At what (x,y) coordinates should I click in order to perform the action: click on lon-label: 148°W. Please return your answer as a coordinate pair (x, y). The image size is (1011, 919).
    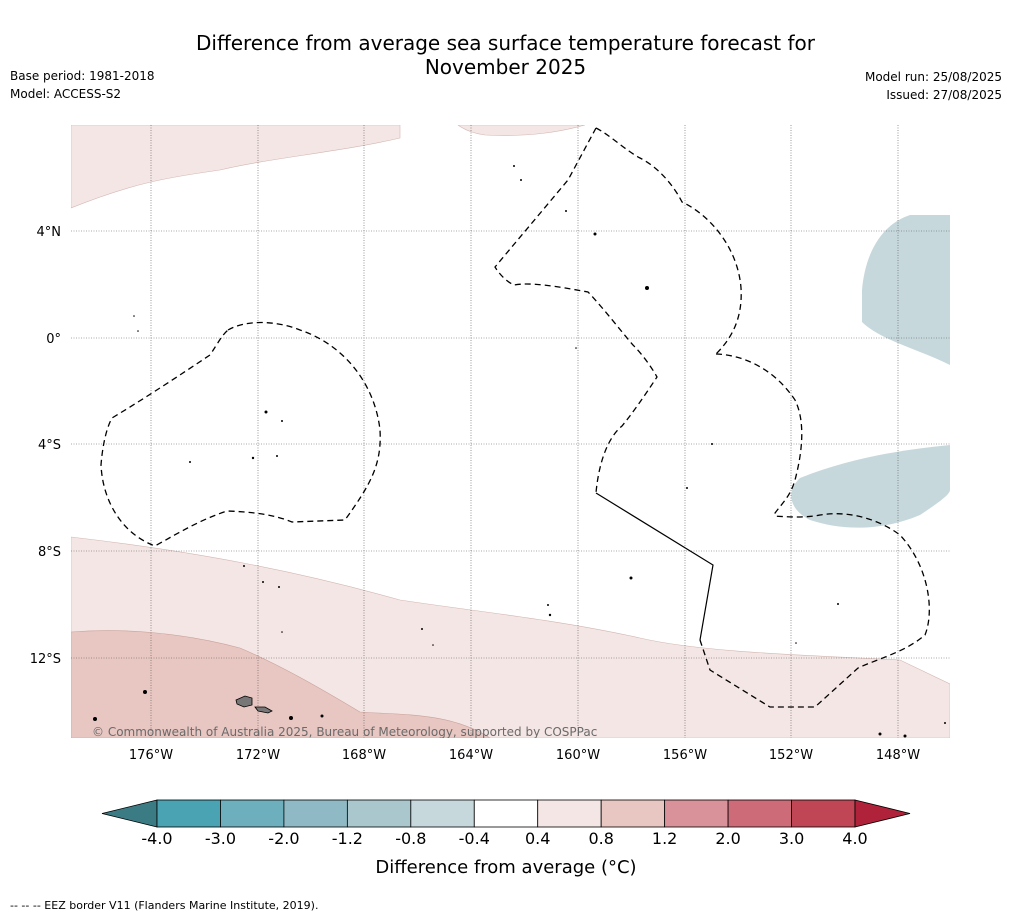
    Looking at the image, I should click on (898, 755).